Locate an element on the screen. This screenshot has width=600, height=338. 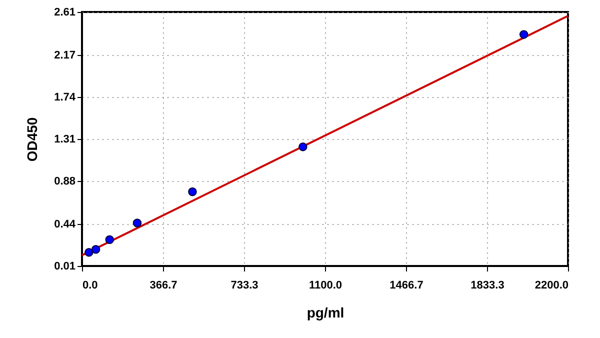
y-axis-title: OD450 is located at coordinates (32, 139).